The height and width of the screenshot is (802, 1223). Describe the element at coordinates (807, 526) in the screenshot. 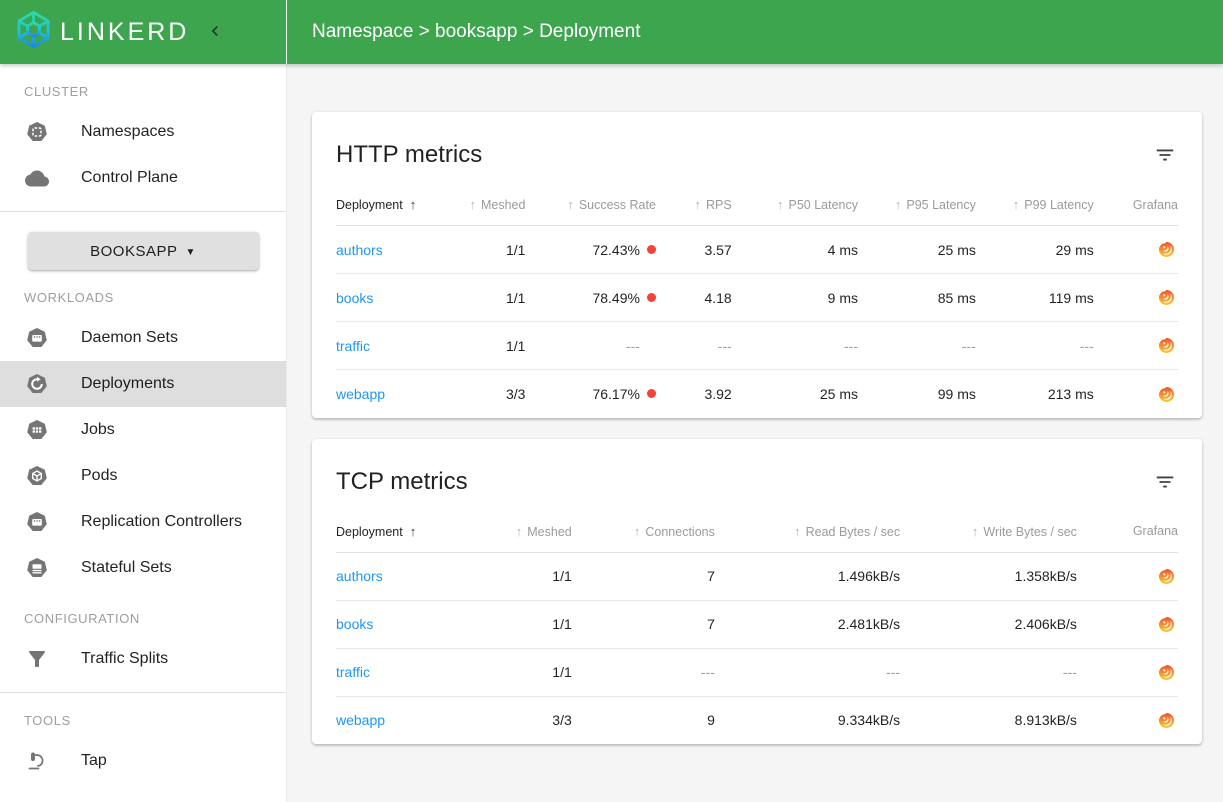

I see `column-header-read-bytes: ↑ Read Bytes / sec` at that location.